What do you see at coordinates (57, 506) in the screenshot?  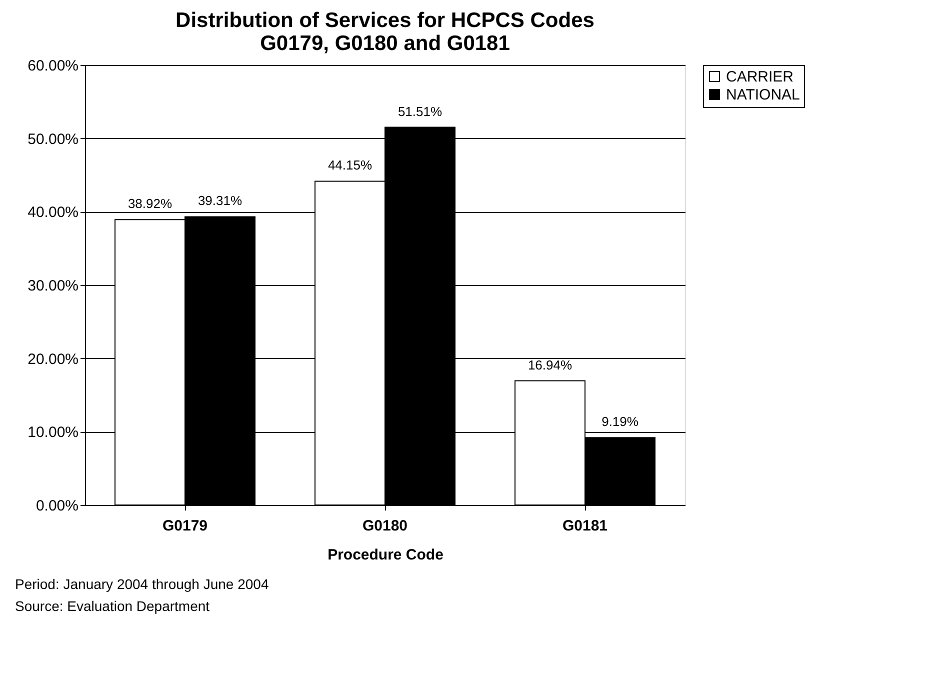 I see `y-tick-label: 0.00%` at bounding box center [57, 506].